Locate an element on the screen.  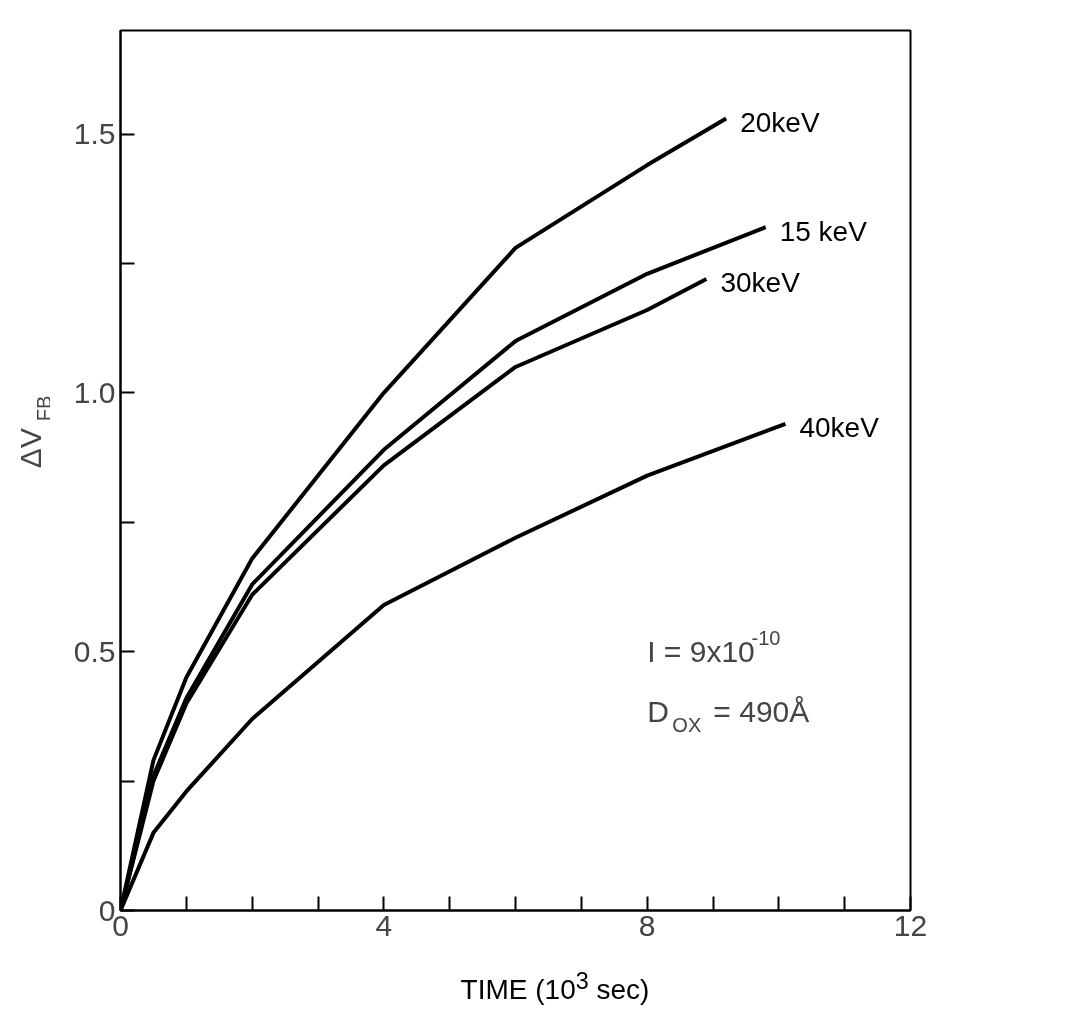
x-tick-label: 4 is located at coordinates (384, 925).